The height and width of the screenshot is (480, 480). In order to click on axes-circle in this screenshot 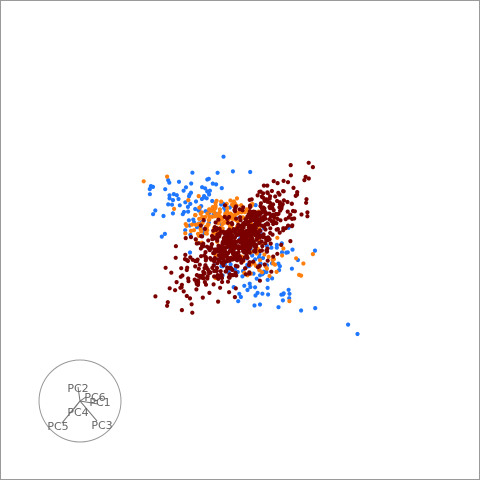, I will do `click(80, 401)`.